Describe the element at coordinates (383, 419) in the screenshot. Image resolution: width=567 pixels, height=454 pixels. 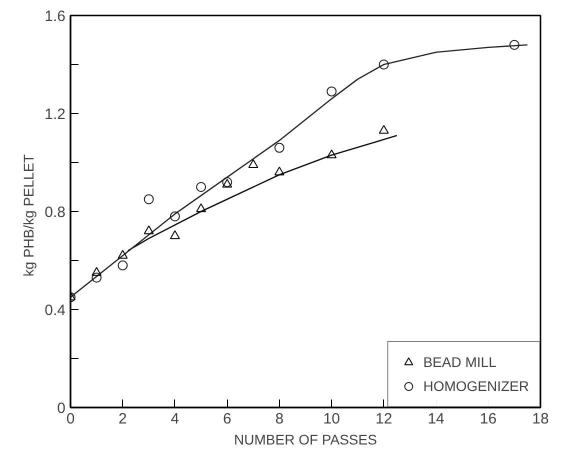
I see `x-tick-label: 12` at that location.